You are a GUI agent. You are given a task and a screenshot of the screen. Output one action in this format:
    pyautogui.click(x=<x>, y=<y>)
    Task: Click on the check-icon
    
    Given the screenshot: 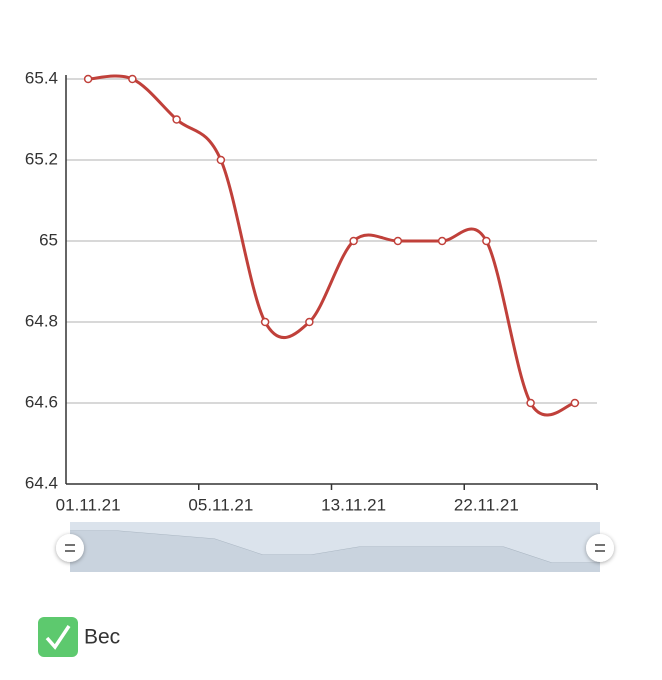 What is the action you would take?
    pyautogui.click(x=58, y=637)
    